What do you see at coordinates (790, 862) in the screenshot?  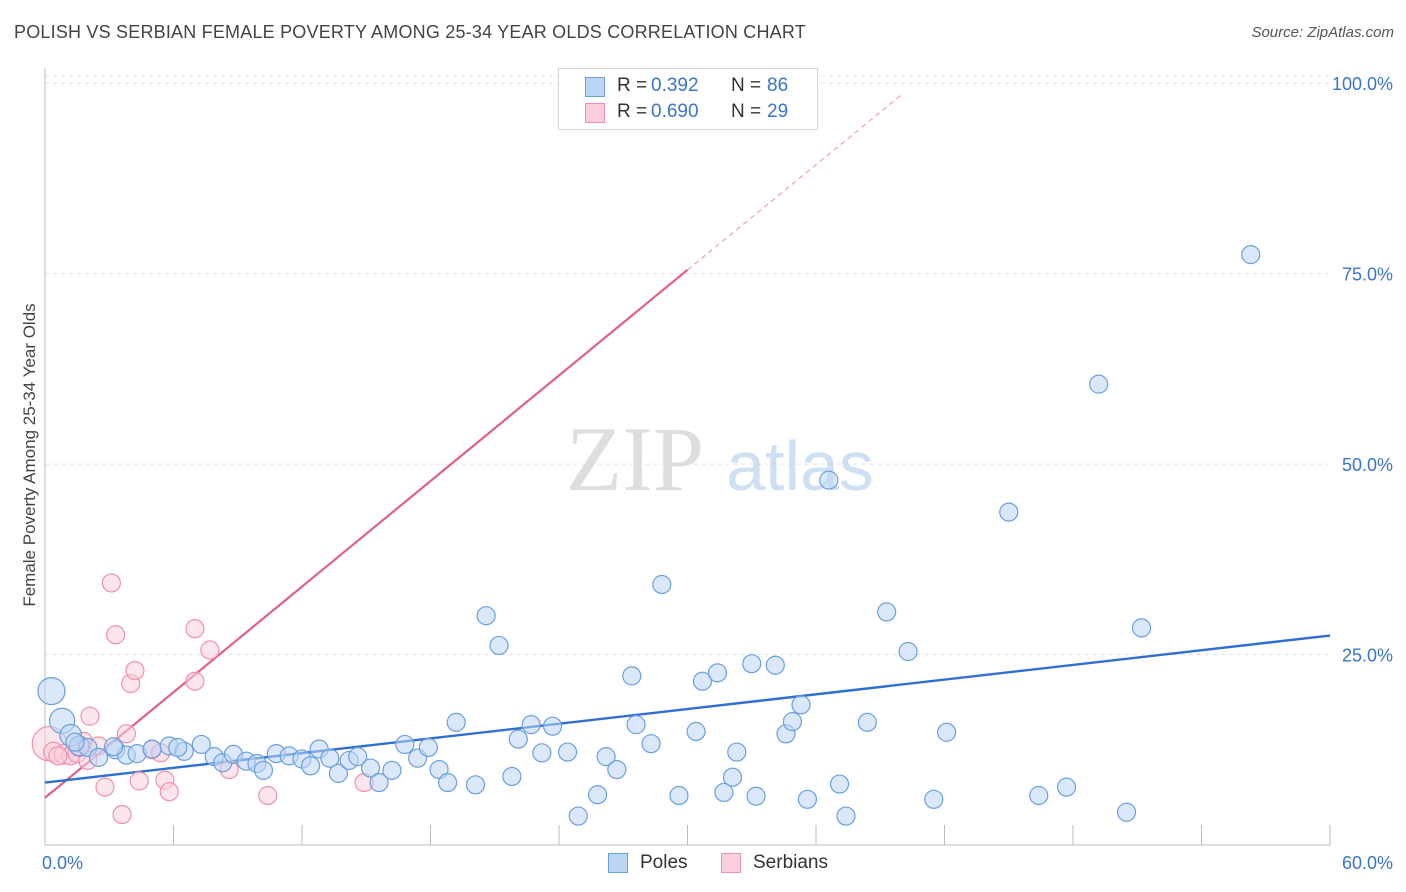 I see `bottom-legend-label-serbians: Serbians` at bounding box center [790, 862].